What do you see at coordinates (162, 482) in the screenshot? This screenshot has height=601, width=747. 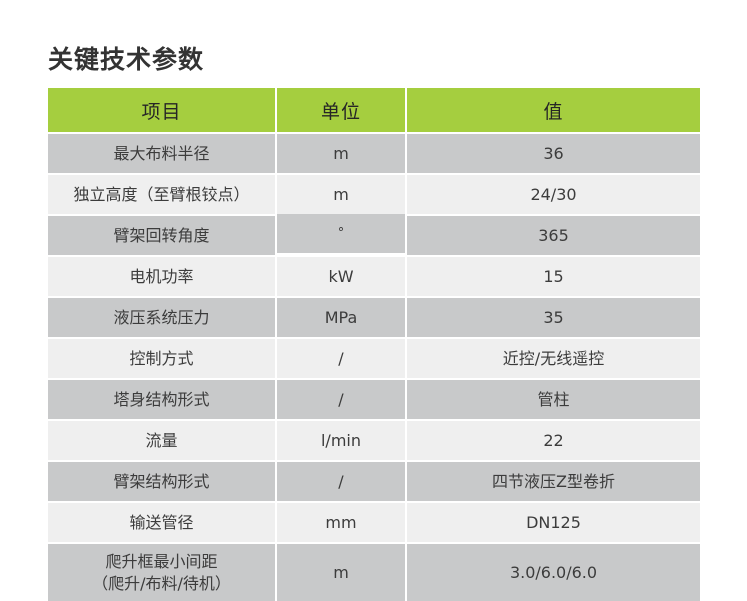 I see `cell-item: 臂架结构形式` at bounding box center [162, 482].